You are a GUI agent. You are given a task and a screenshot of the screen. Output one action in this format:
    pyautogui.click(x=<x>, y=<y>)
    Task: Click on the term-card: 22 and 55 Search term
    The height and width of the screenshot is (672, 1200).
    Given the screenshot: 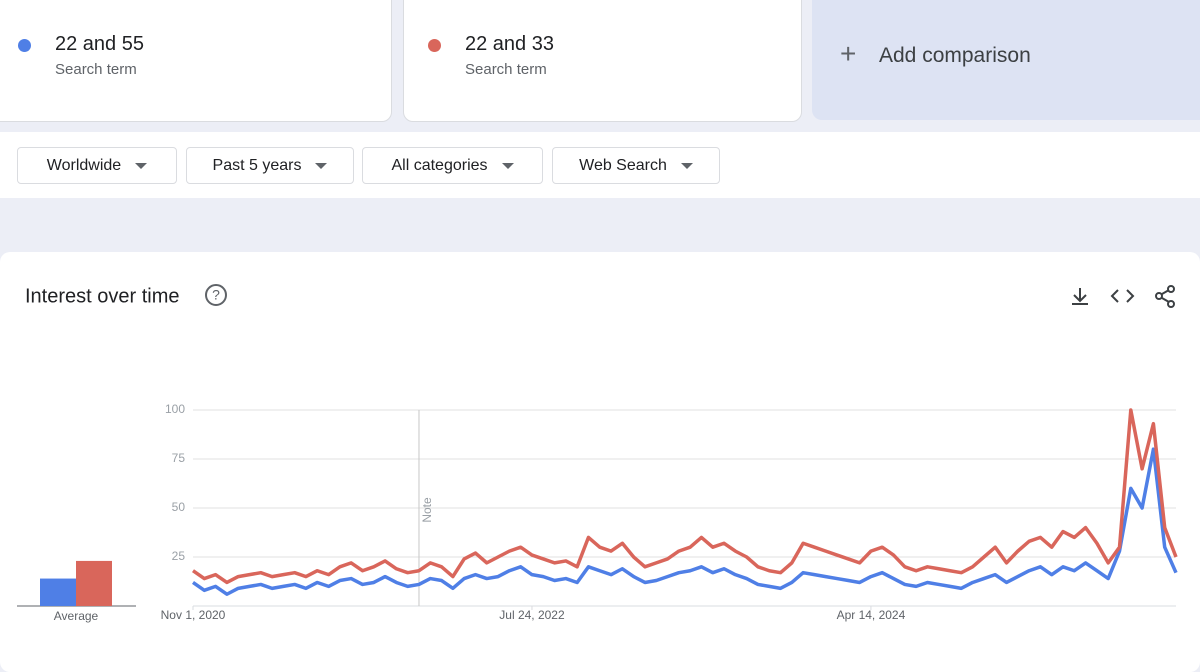 What is the action you would take?
    pyautogui.click(x=196, y=61)
    